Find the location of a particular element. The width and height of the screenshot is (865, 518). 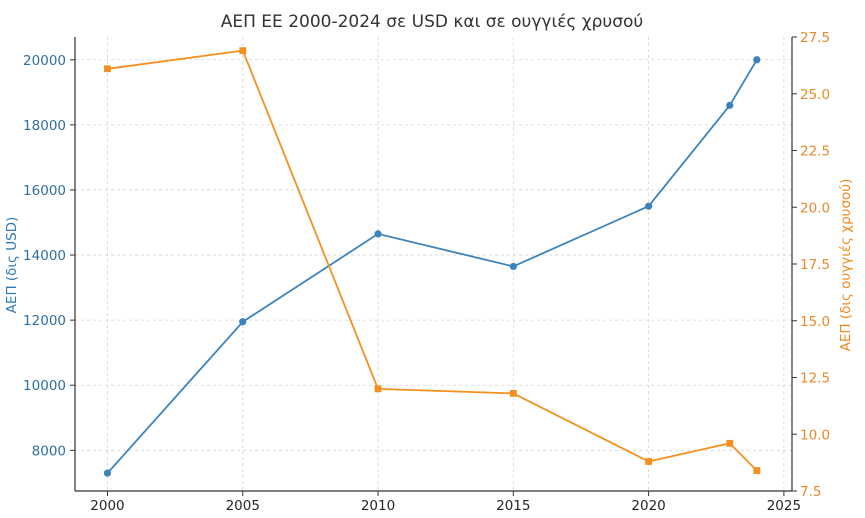

y-left-tick-label: 20000 is located at coordinates (44, 61).